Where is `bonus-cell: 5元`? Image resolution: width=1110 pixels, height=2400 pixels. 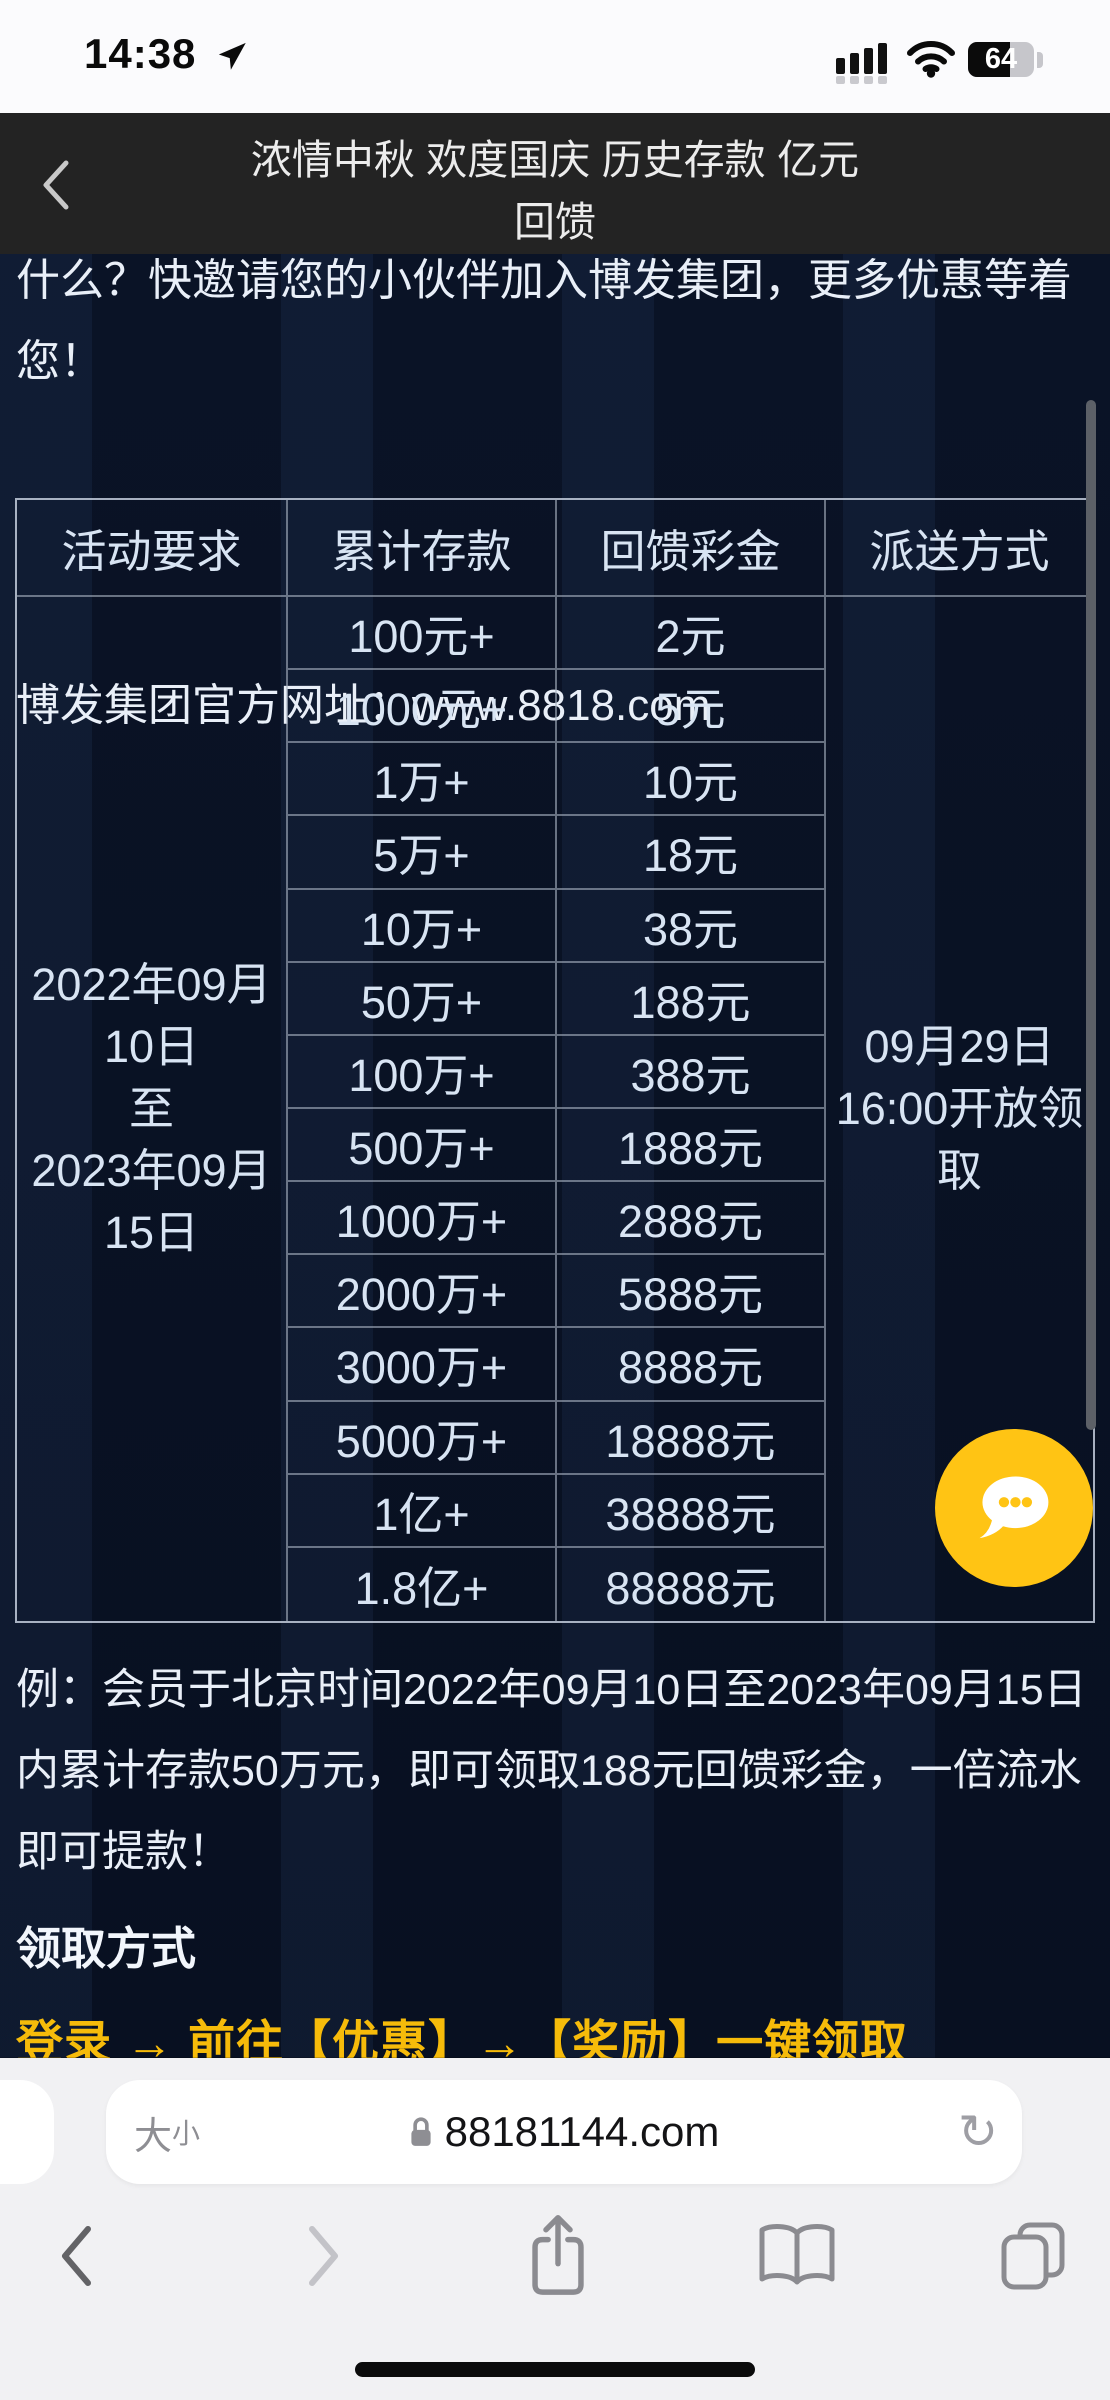
bonus-cell: 5元 is located at coordinates (689, 707).